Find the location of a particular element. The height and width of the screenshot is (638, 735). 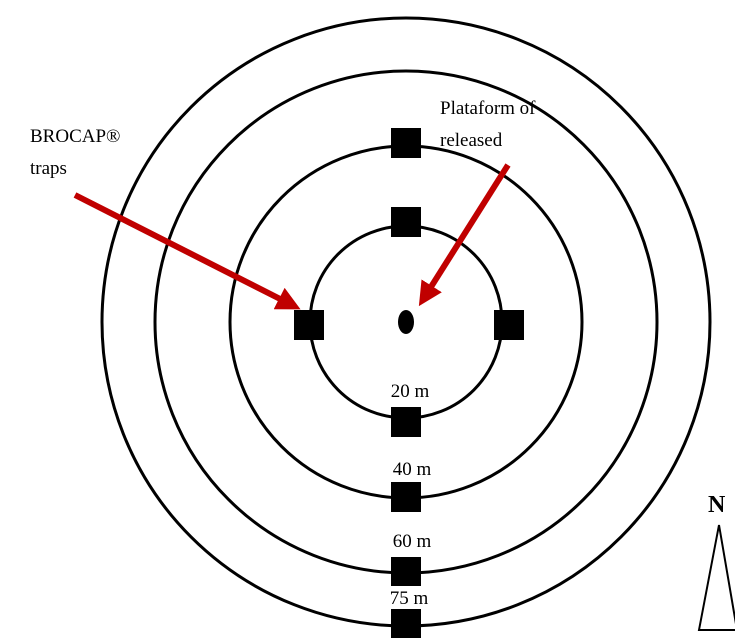

annotation: traps is located at coordinates (48, 168).